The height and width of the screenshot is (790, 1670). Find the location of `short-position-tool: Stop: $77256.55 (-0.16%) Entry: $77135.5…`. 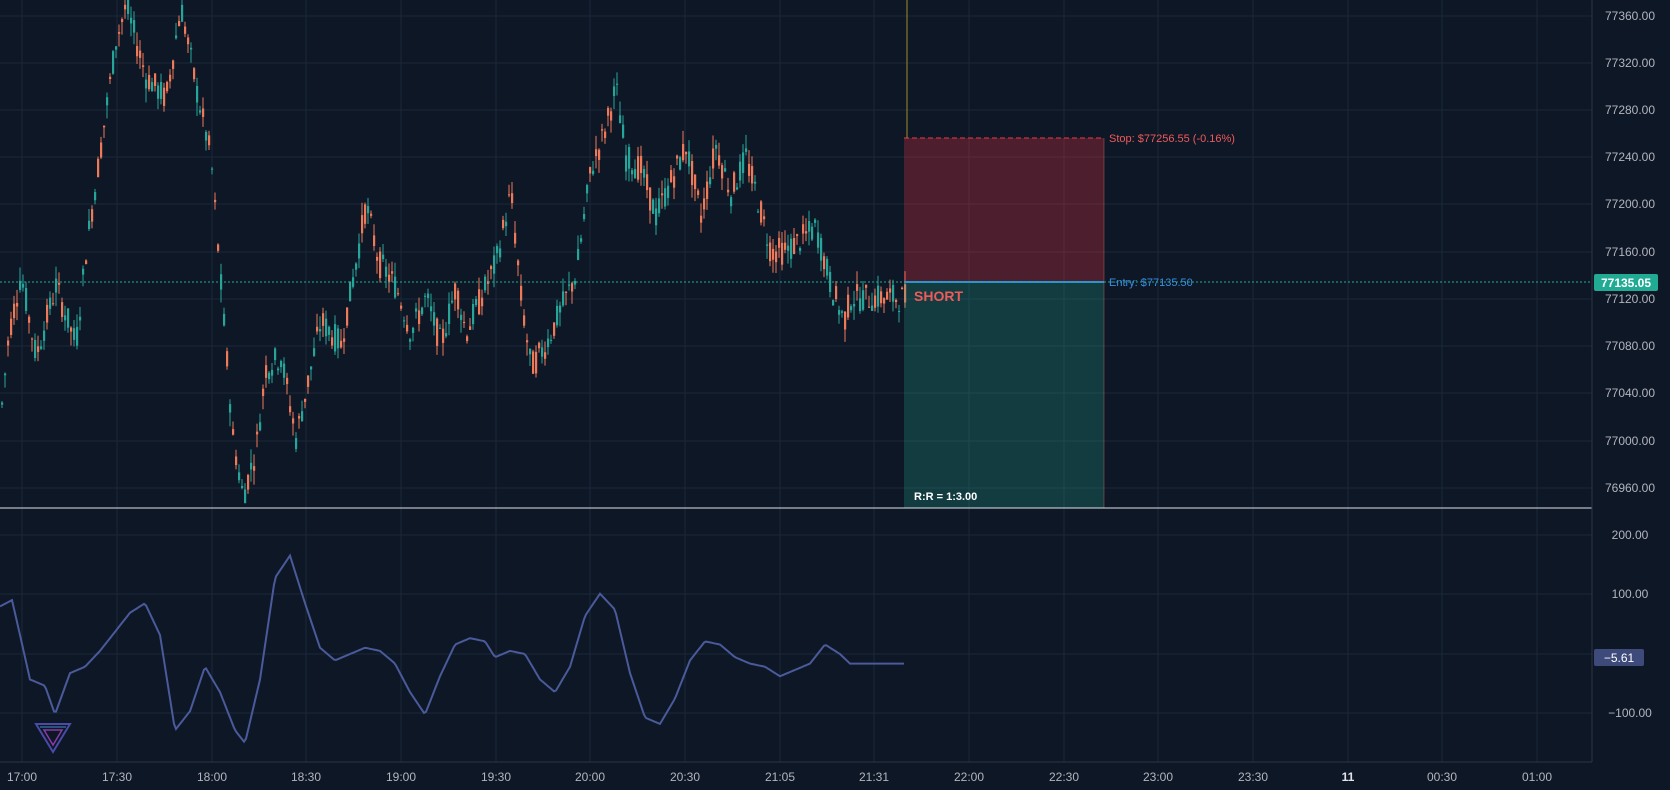

short-position-tool: Stop: $77256.55 (-0.16%) Entry: $77135.5… is located at coordinates (1069, 320).